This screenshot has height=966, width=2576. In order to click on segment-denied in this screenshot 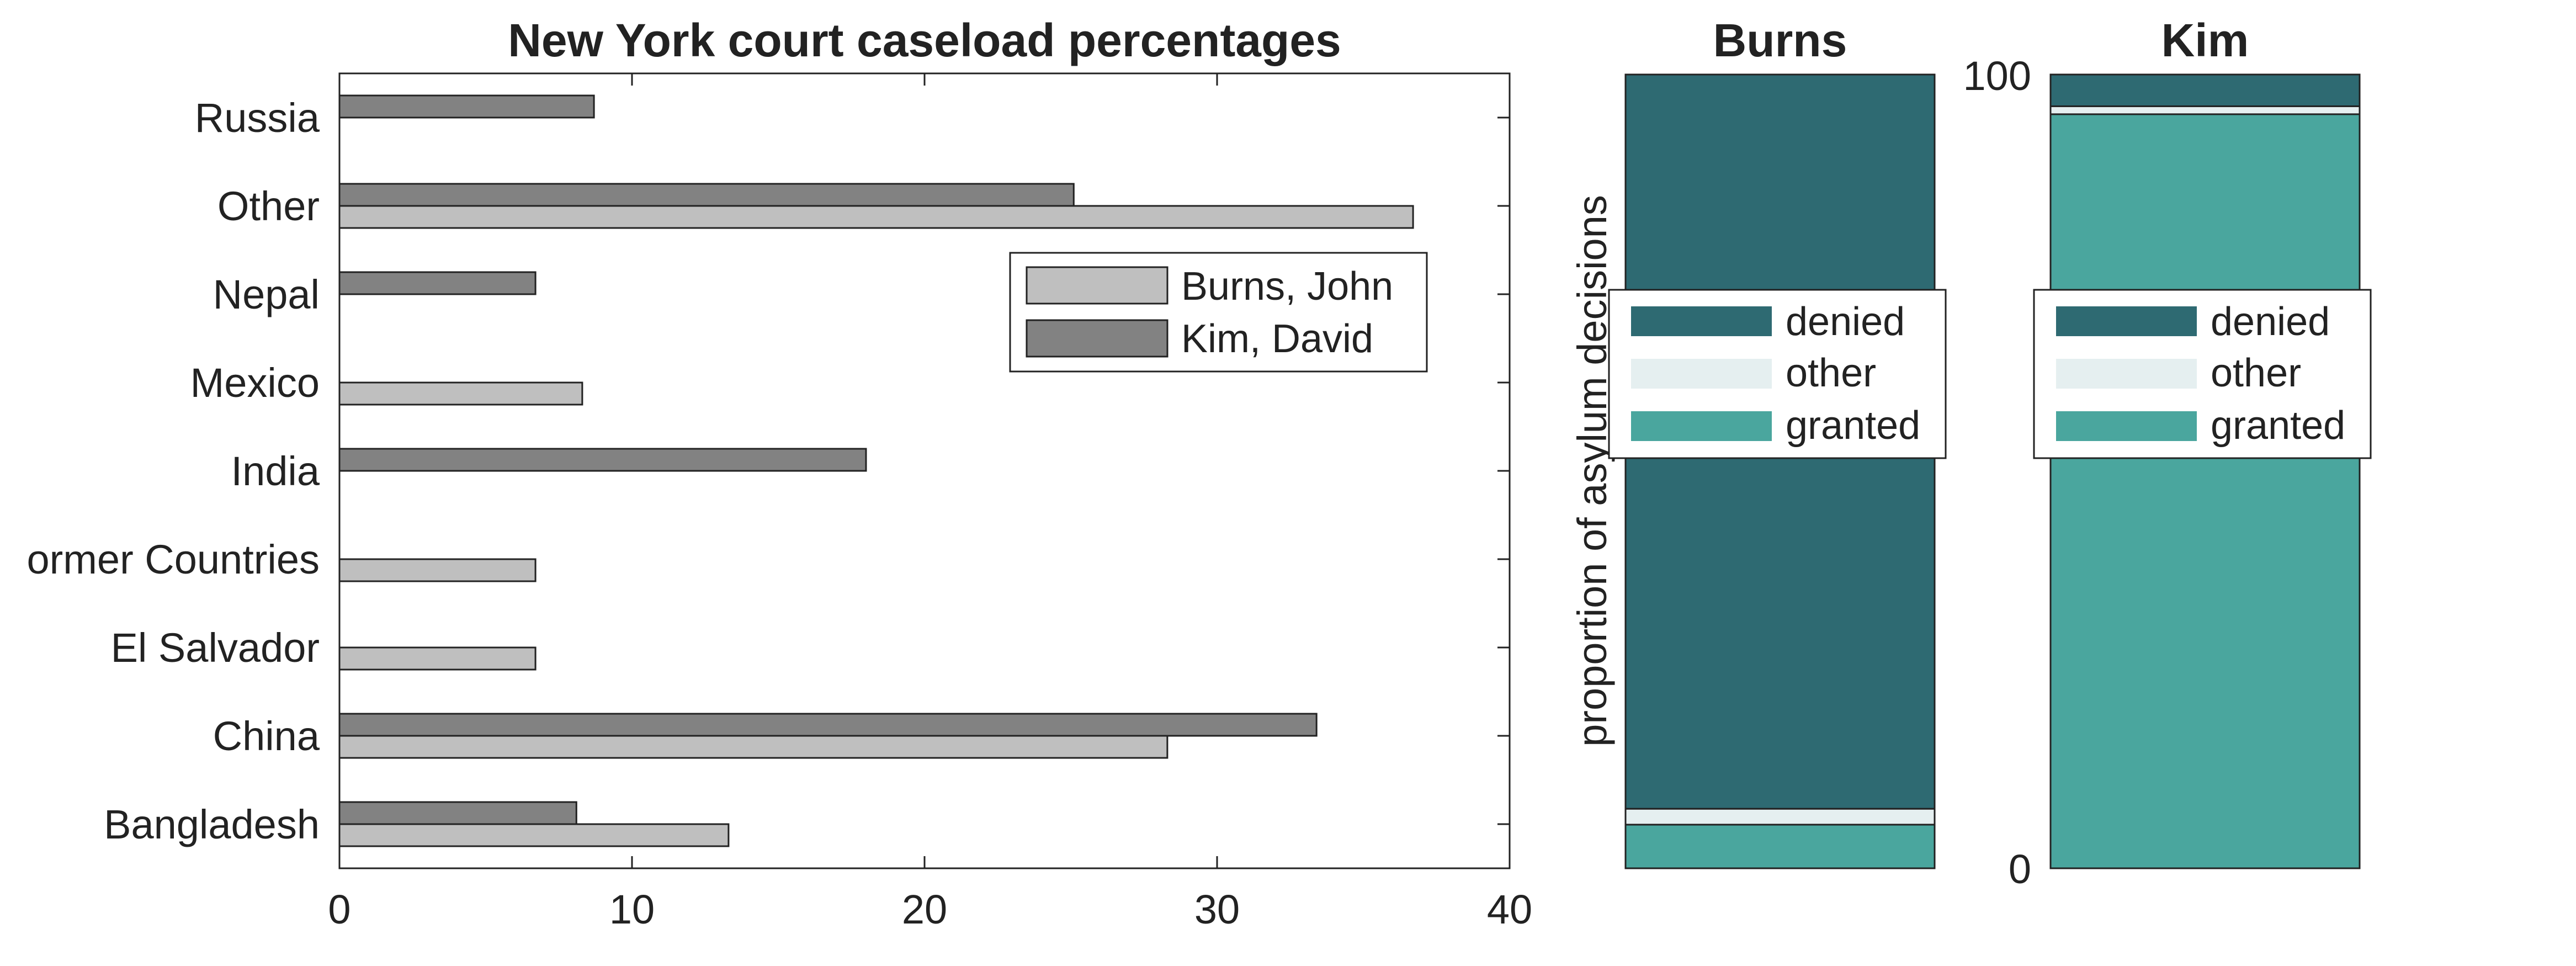, I will do `click(2205, 91)`.